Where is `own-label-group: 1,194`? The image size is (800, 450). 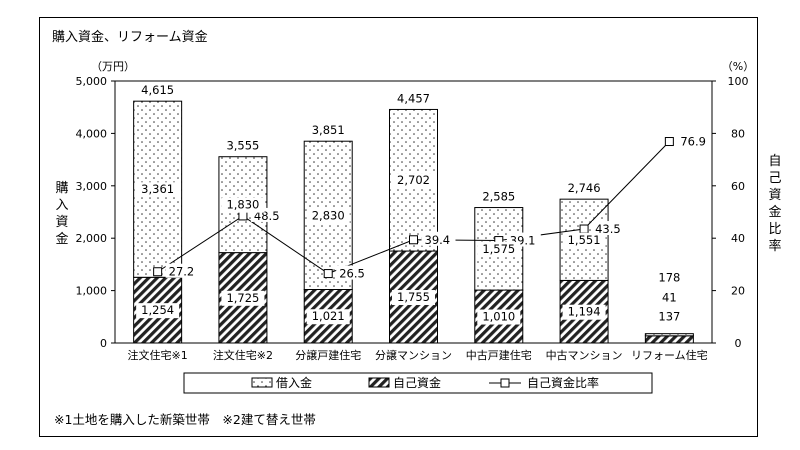 own-label-group: 1,194 is located at coordinates (584, 312).